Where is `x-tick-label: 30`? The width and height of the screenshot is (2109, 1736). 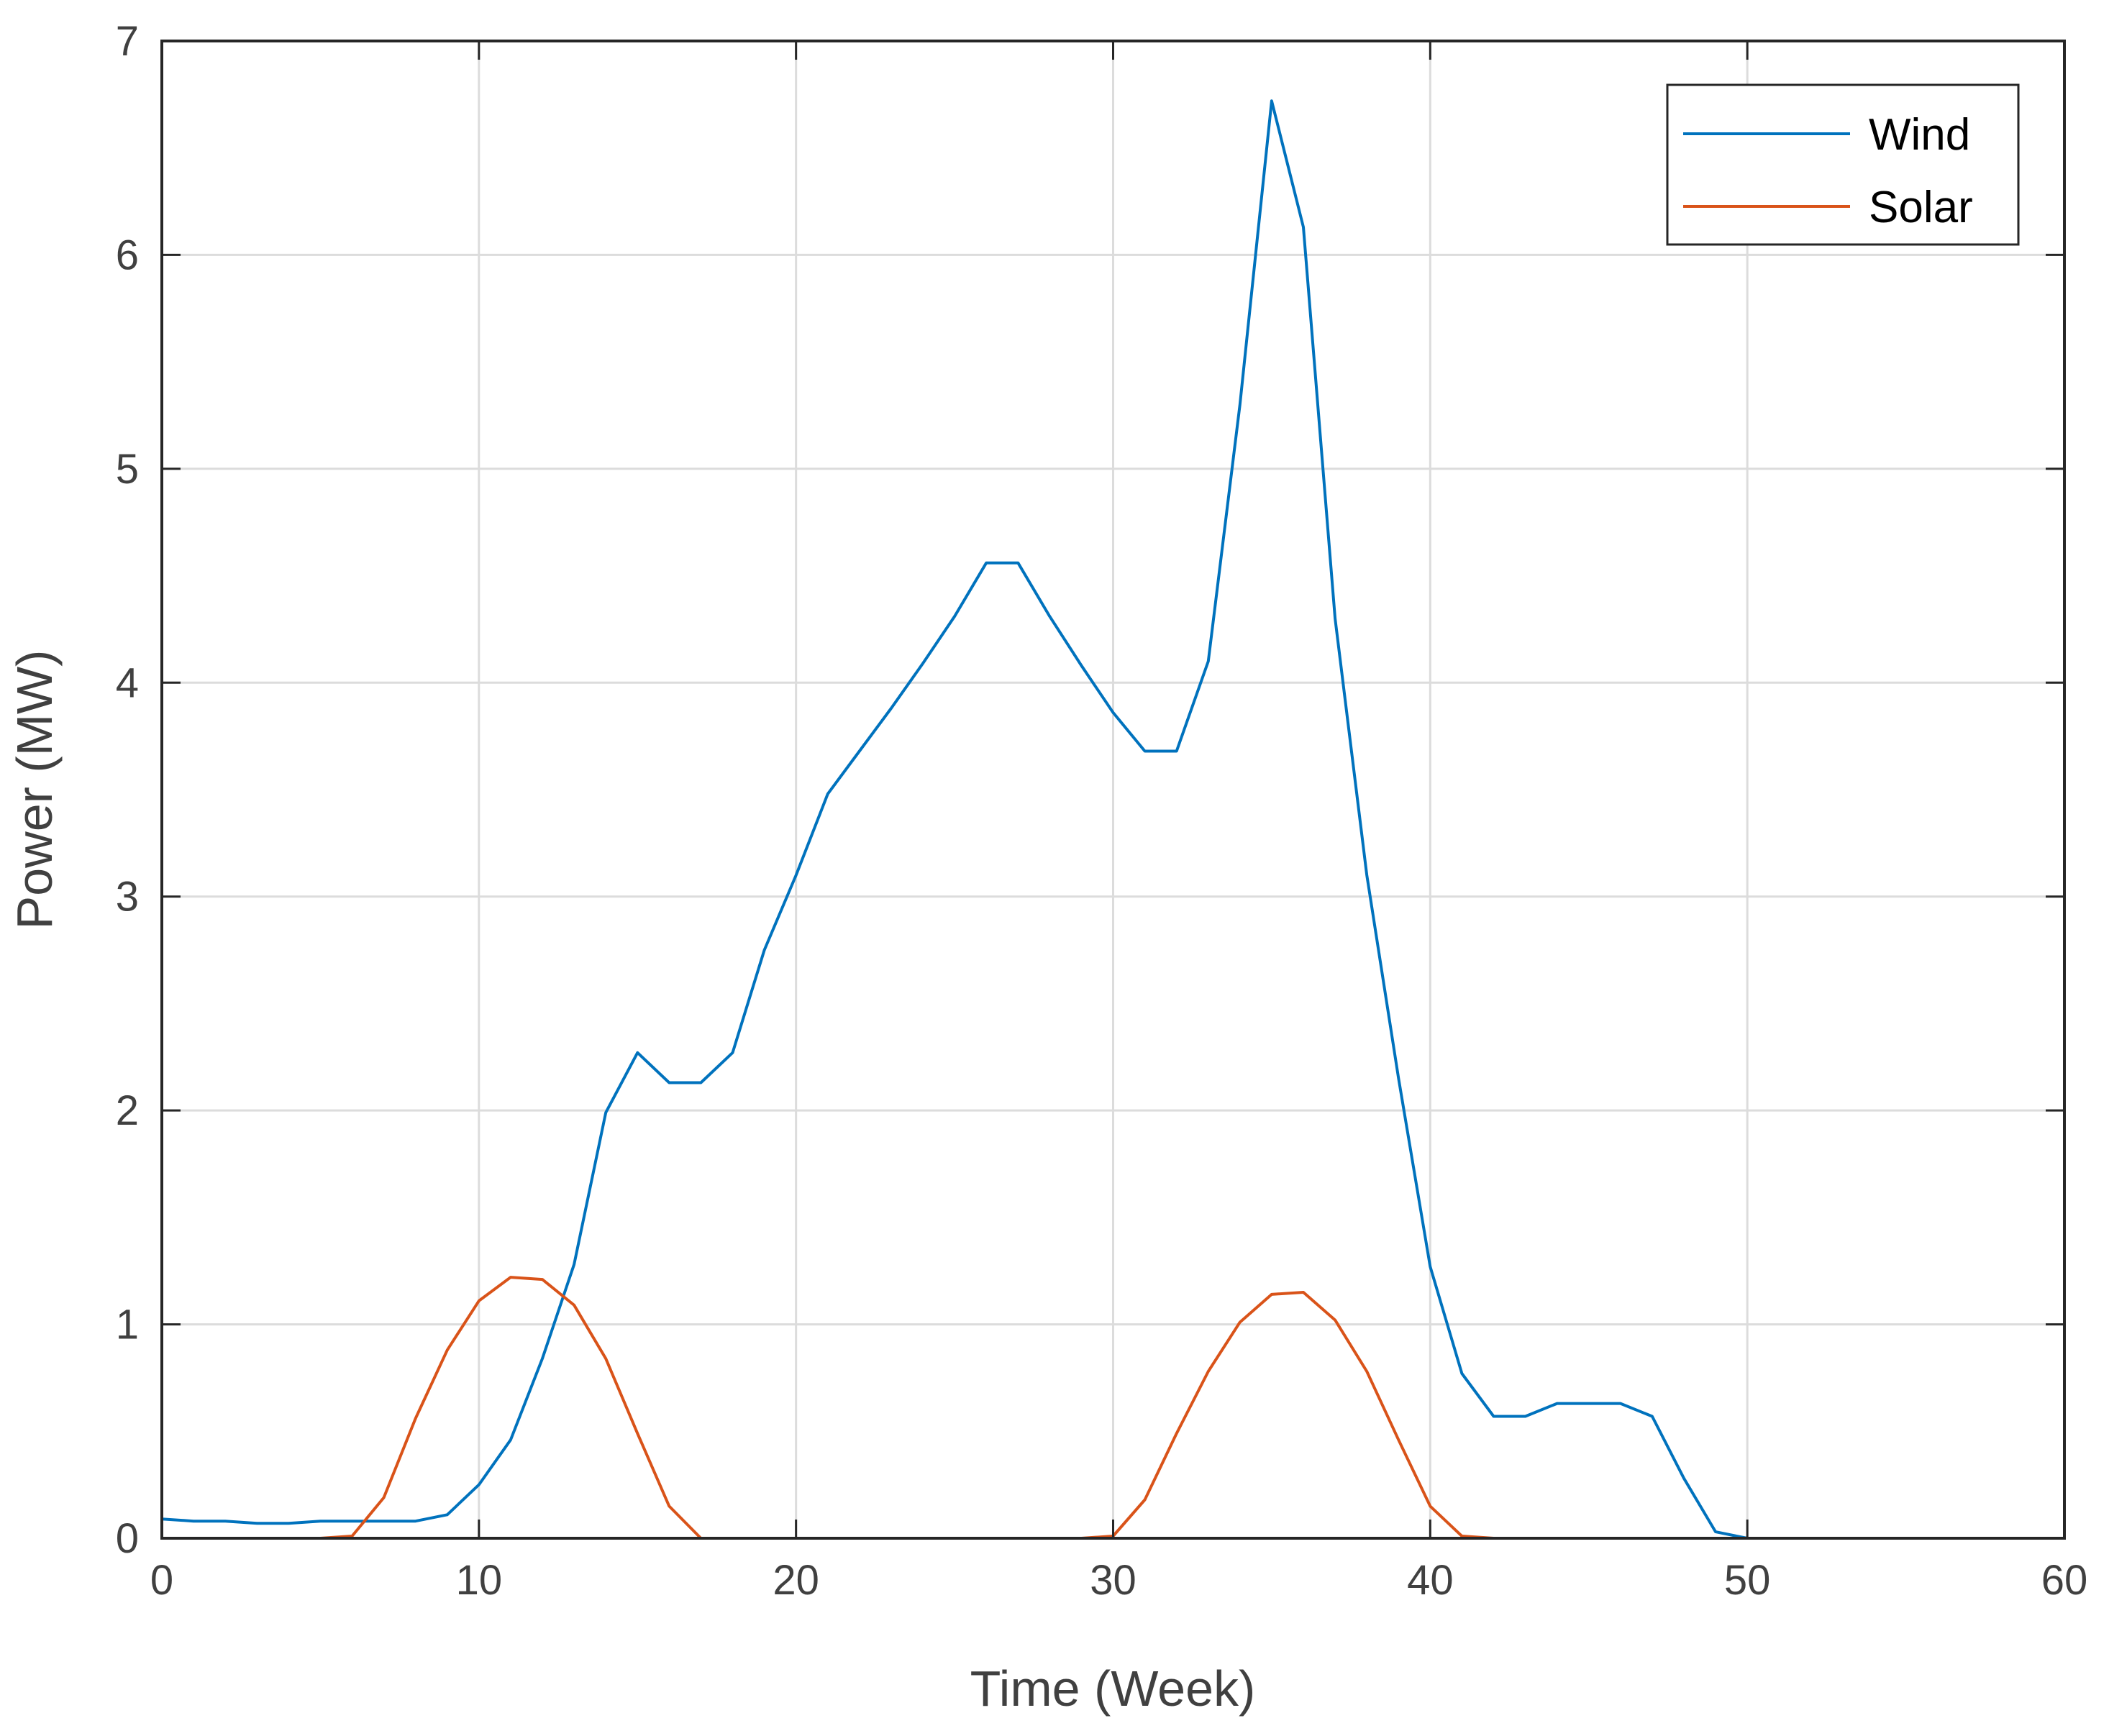 x-tick-label: 30 is located at coordinates (1113, 1580).